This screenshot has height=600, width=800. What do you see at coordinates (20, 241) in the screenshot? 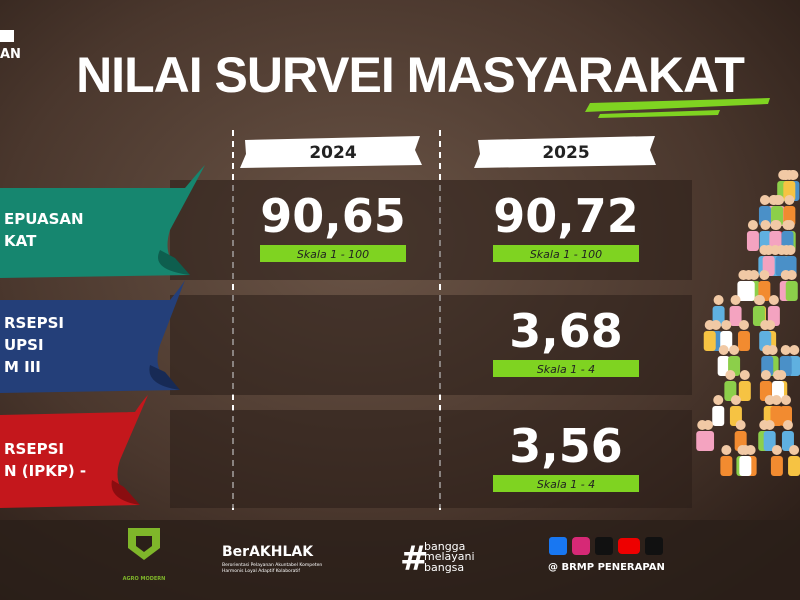
I see `row-label: KAT` at bounding box center [20, 241].